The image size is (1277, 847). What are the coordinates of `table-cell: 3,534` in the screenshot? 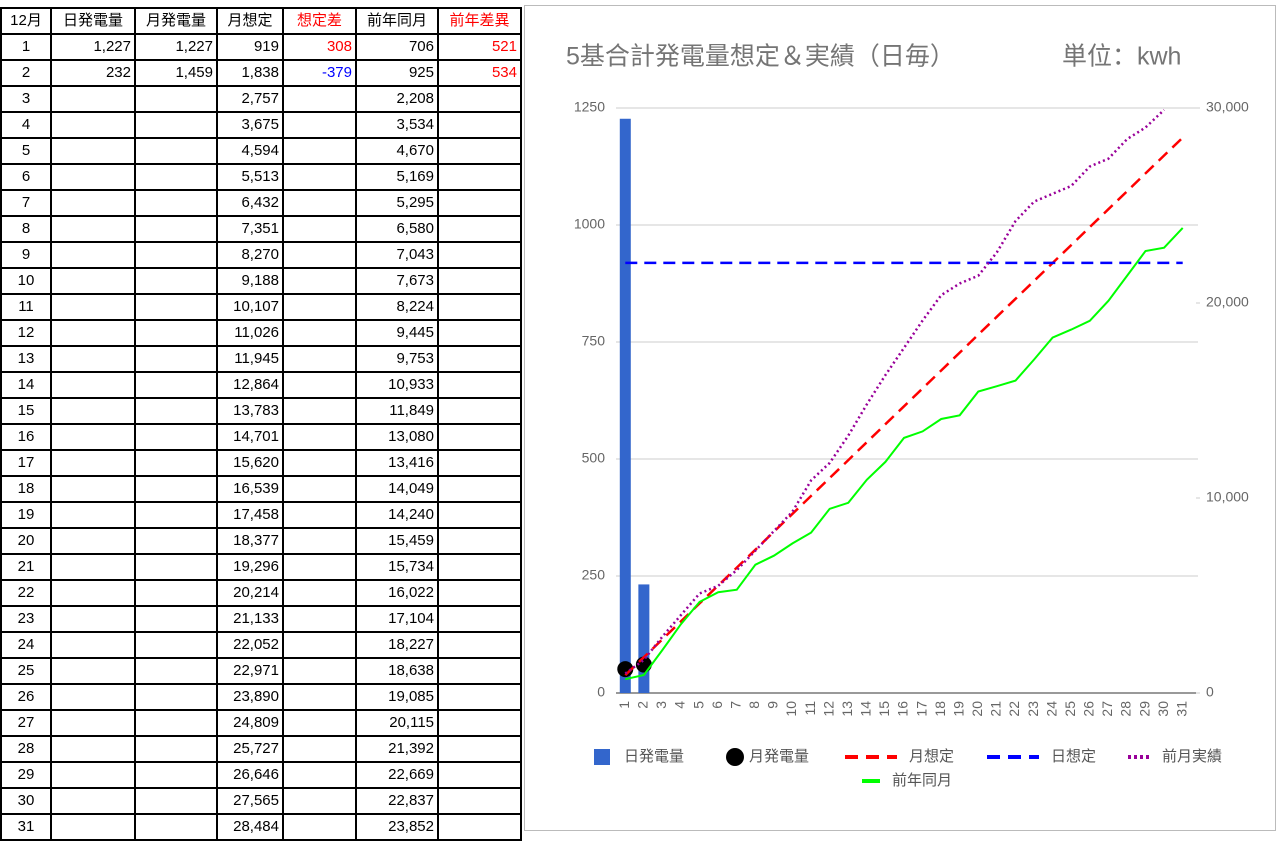 It's located at (398, 126).